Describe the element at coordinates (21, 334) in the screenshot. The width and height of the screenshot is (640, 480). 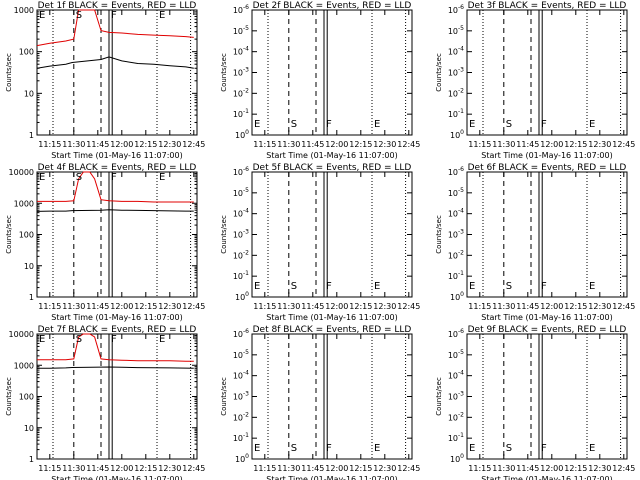
I see `y-tick-label: 10000` at that location.